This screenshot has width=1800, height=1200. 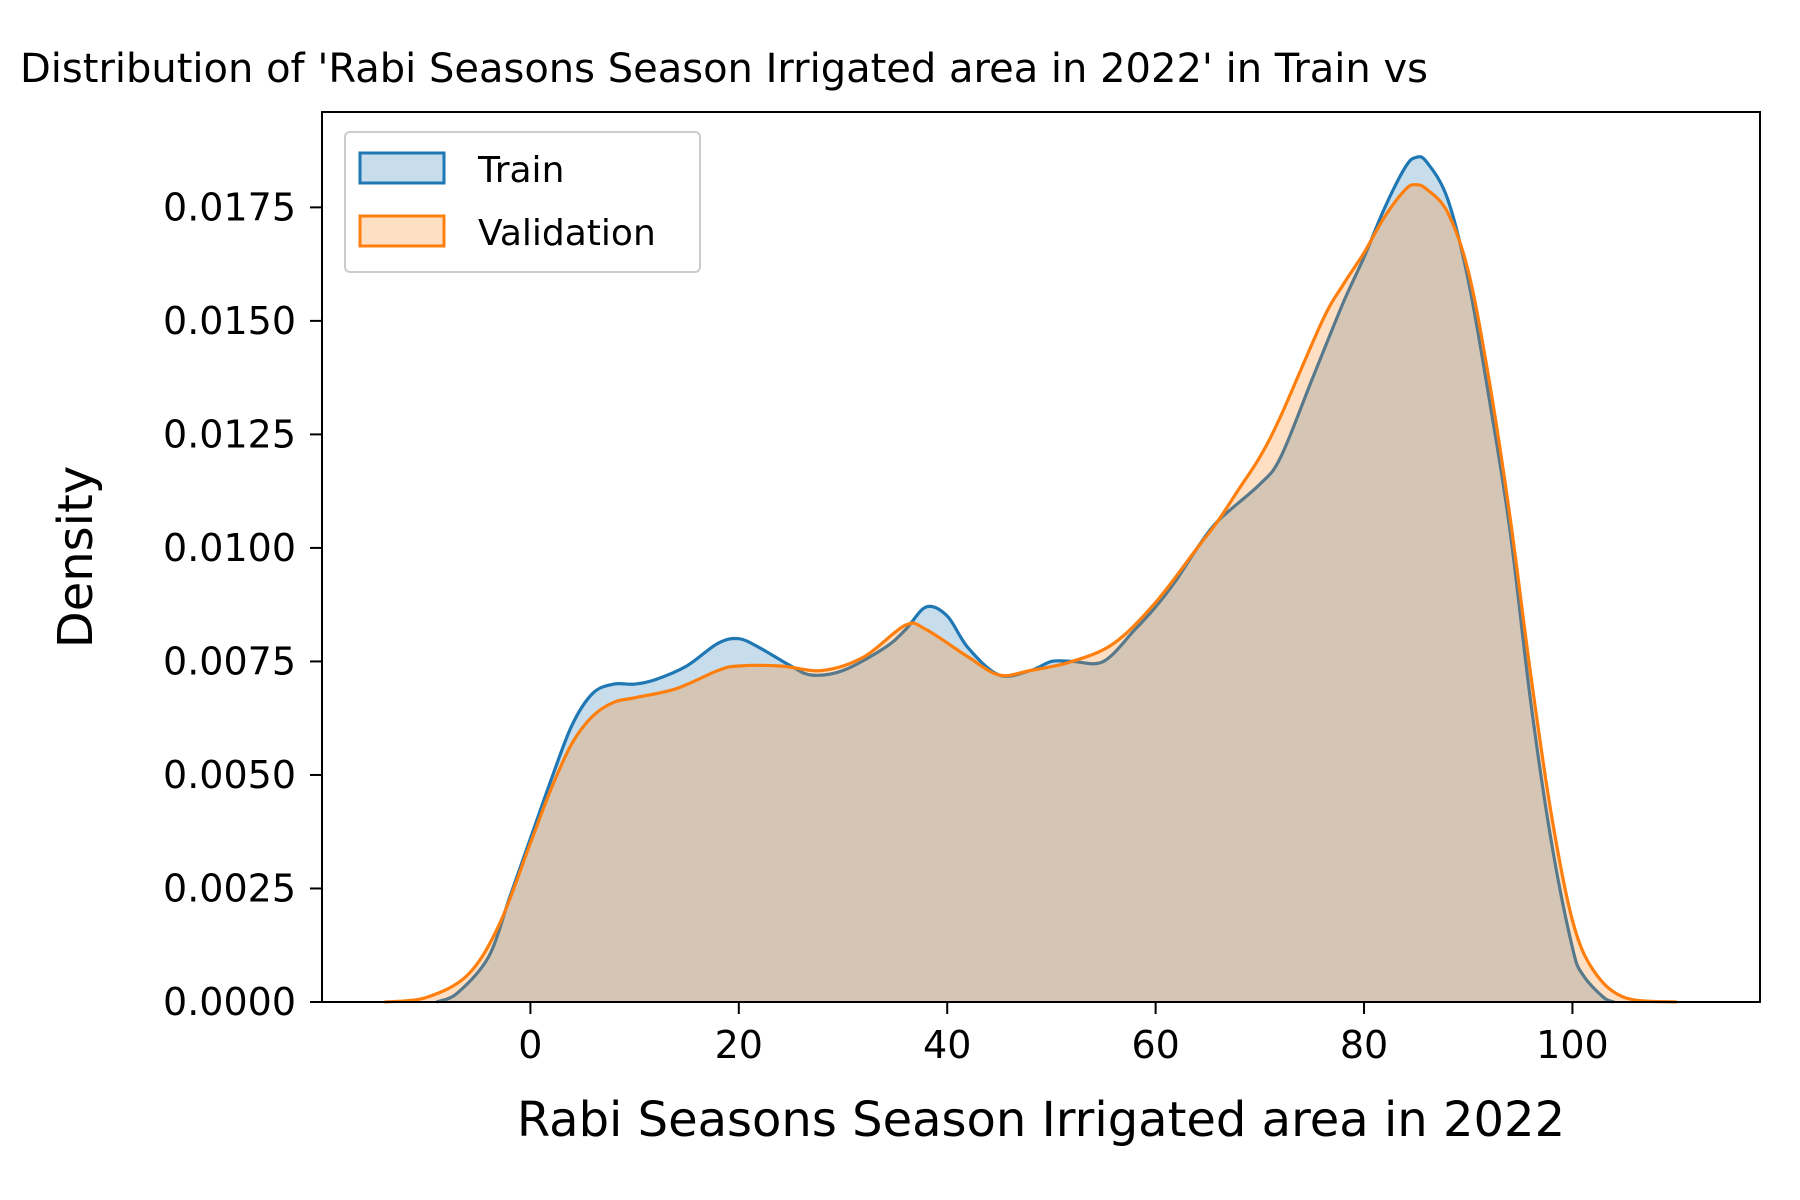 I want to click on x-tick-label: 100, so click(x=1572, y=1045).